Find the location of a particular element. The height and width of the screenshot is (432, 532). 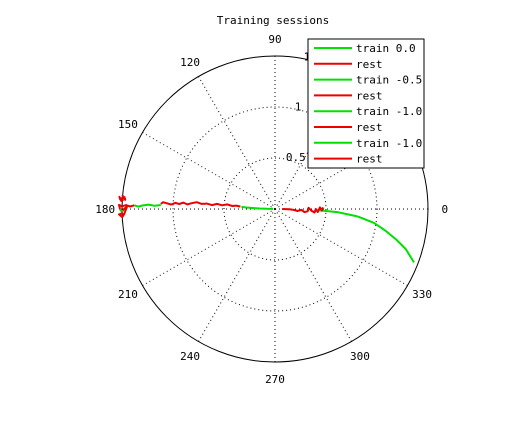

theta-tick-label: 210 is located at coordinates (128, 294).